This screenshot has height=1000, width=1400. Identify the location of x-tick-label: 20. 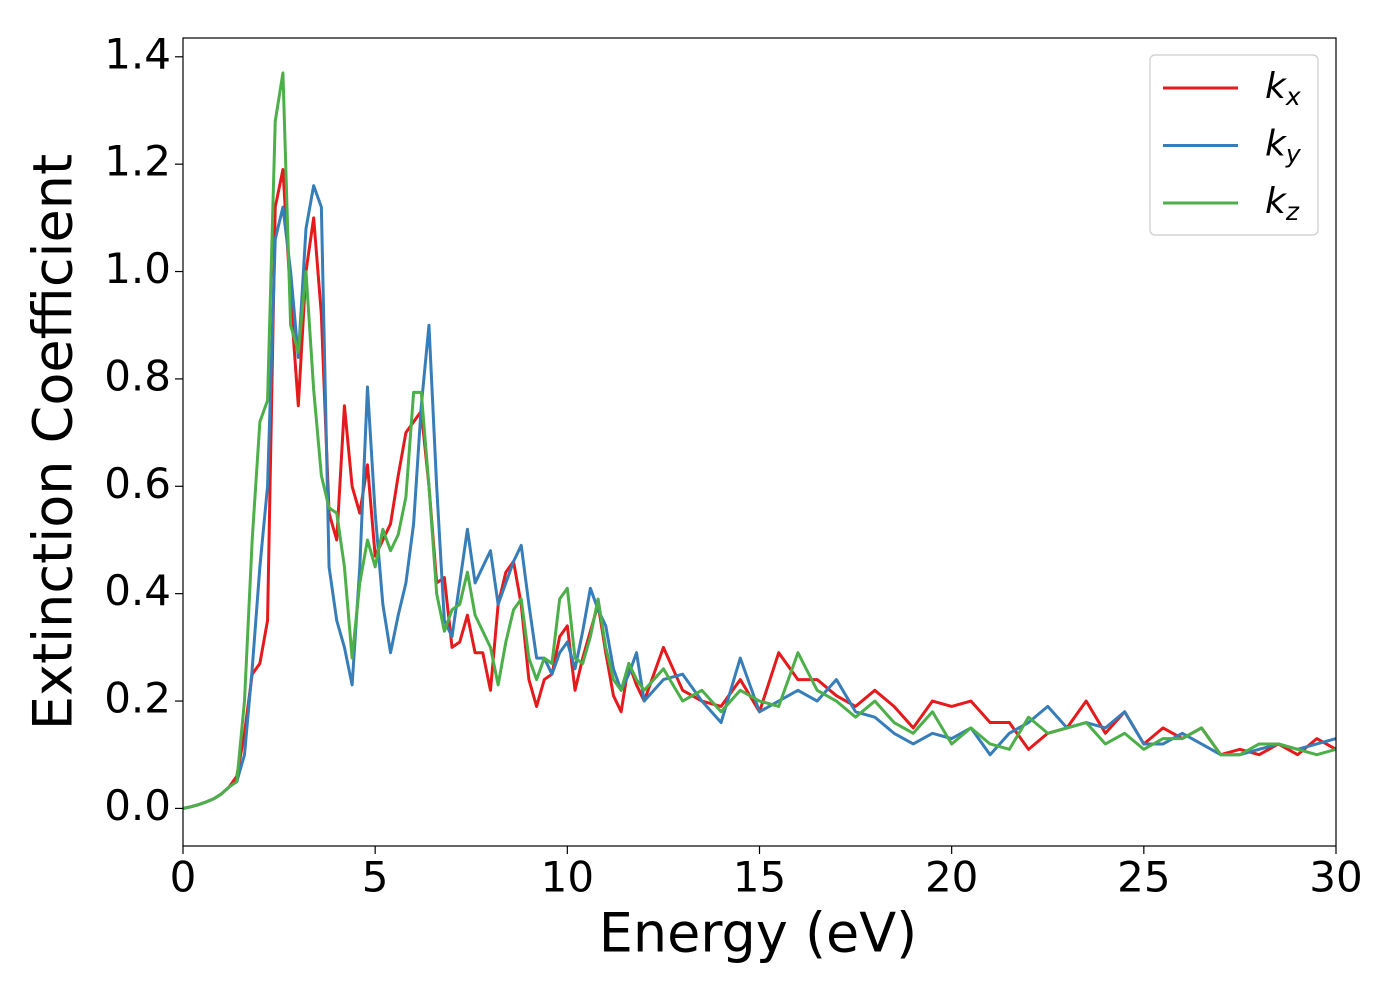
(951, 877).